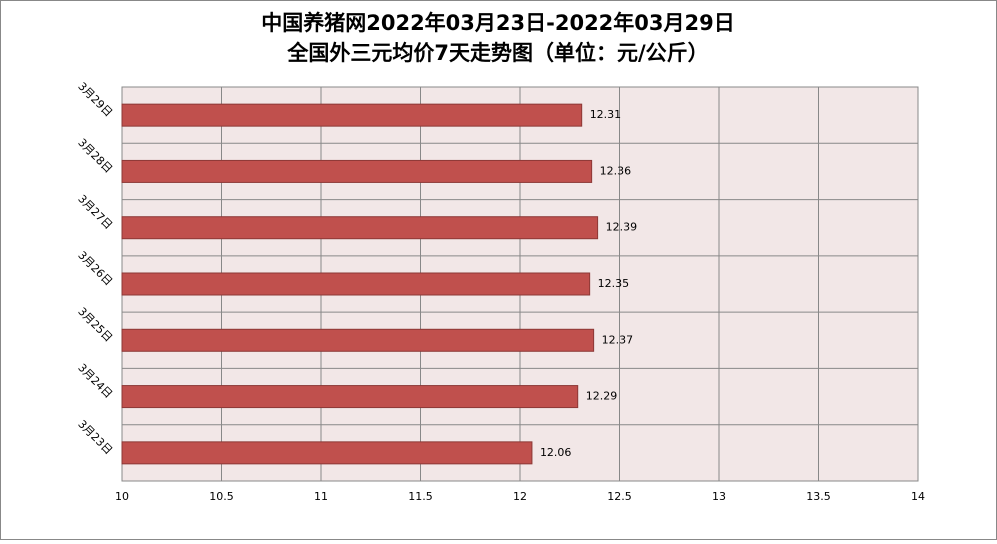 Image resolution: width=997 pixels, height=544 pixels. Describe the element at coordinates (520, 496) in the screenshot. I see `x-tick-label: 12` at that location.